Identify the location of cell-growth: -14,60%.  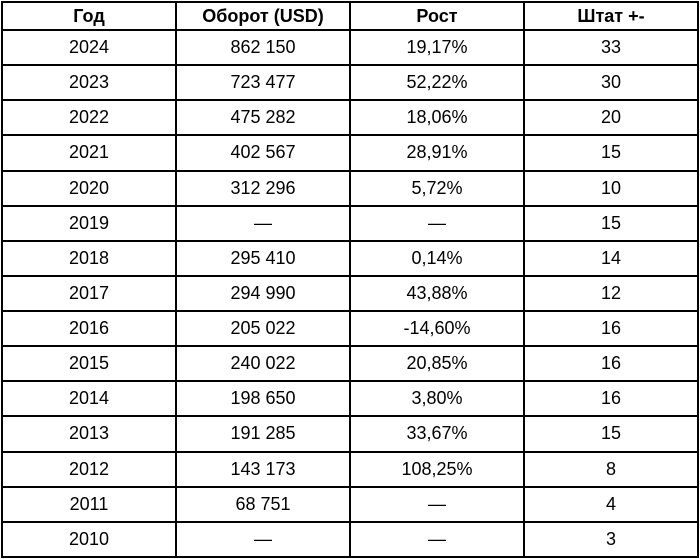
(437, 328).